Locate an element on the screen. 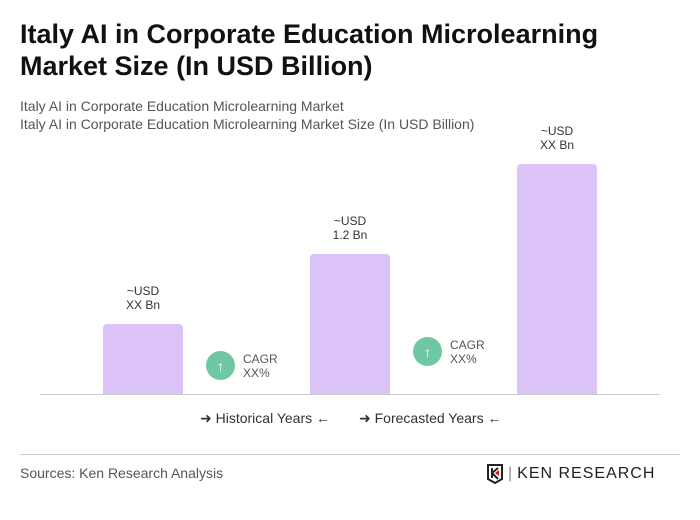 The width and height of the screenshot is (700, 520). divider is located at coordinates (350, 454).